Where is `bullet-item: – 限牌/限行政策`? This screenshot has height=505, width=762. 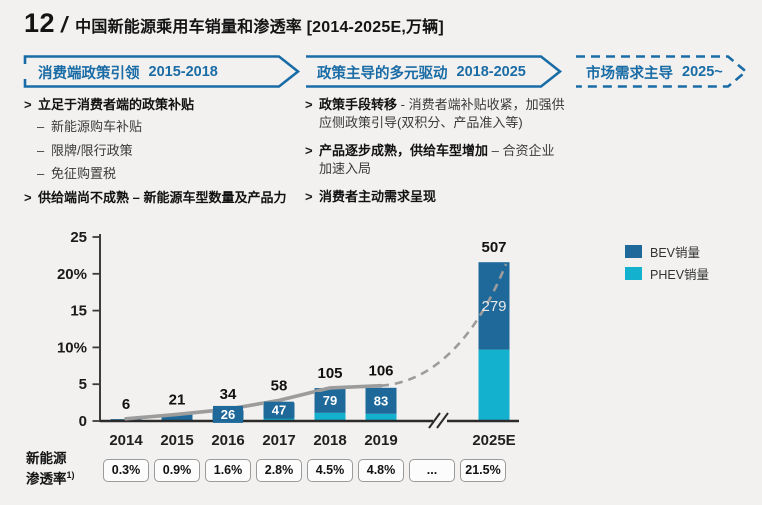 bullet-item: – 限牌/限行政策 is located at coordinates (169, 151).